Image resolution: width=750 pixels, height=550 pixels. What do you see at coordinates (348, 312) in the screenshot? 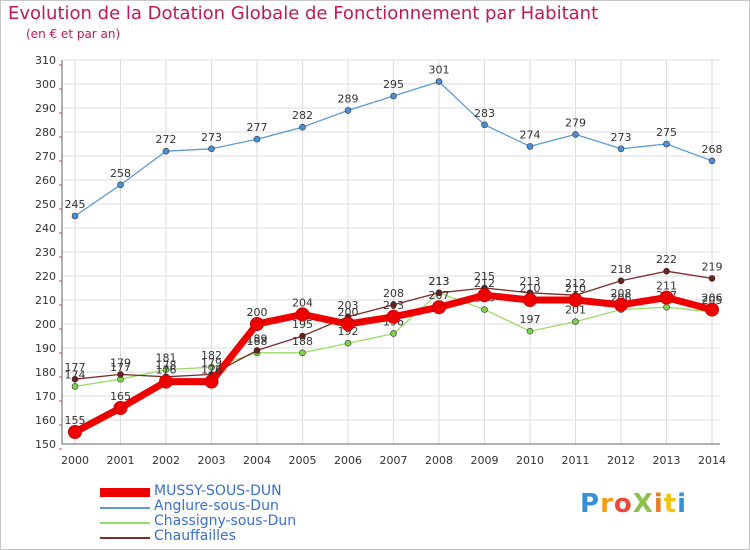
I see `data-label-mussy-sous-dun: 200` at bounding box center [348, 312].